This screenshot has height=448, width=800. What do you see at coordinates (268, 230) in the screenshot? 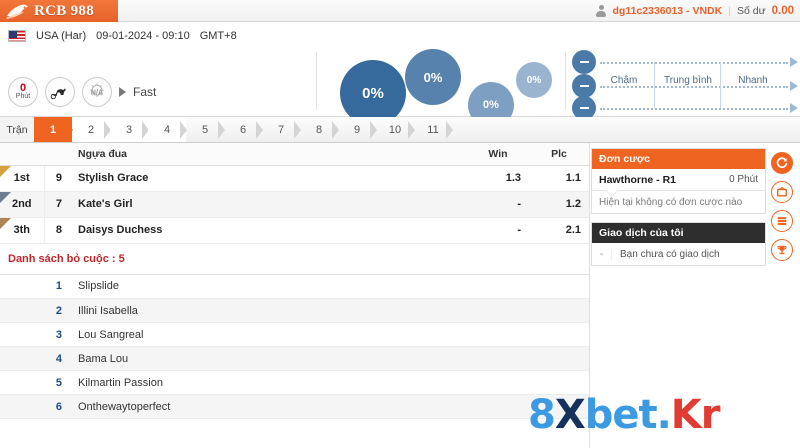
I see `result-horse-name: Daisys Duchess` at bounding box center [268, 230].